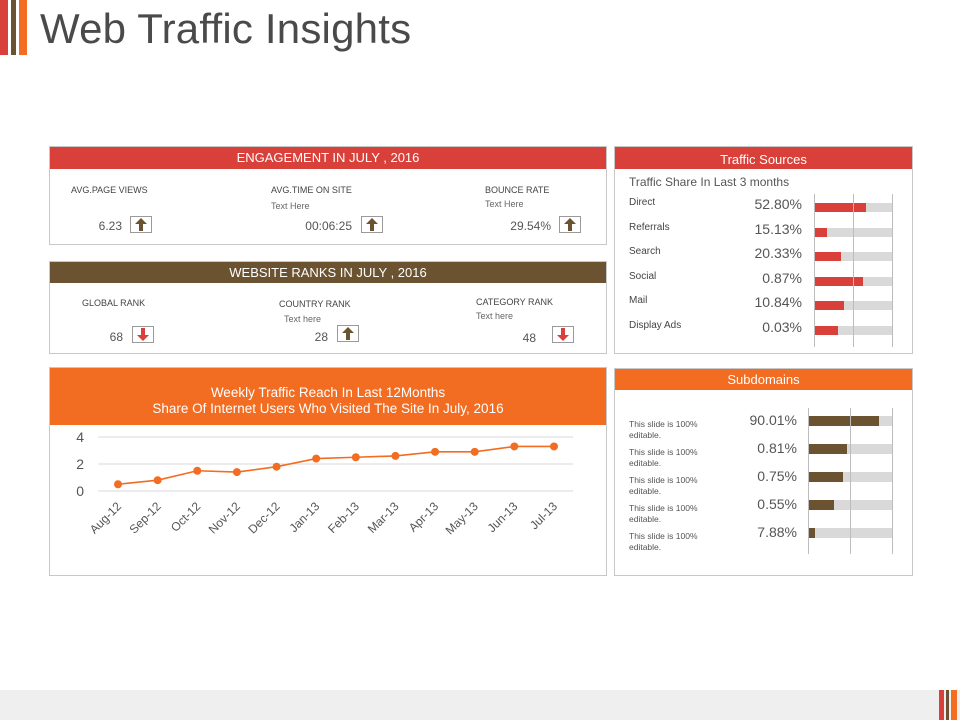 The image size is (960, 720). What do you see at coordinates (226, 28) in the screenshot?
I see `page-title: Web Traffic Insights` at bounding box center [226, 28].